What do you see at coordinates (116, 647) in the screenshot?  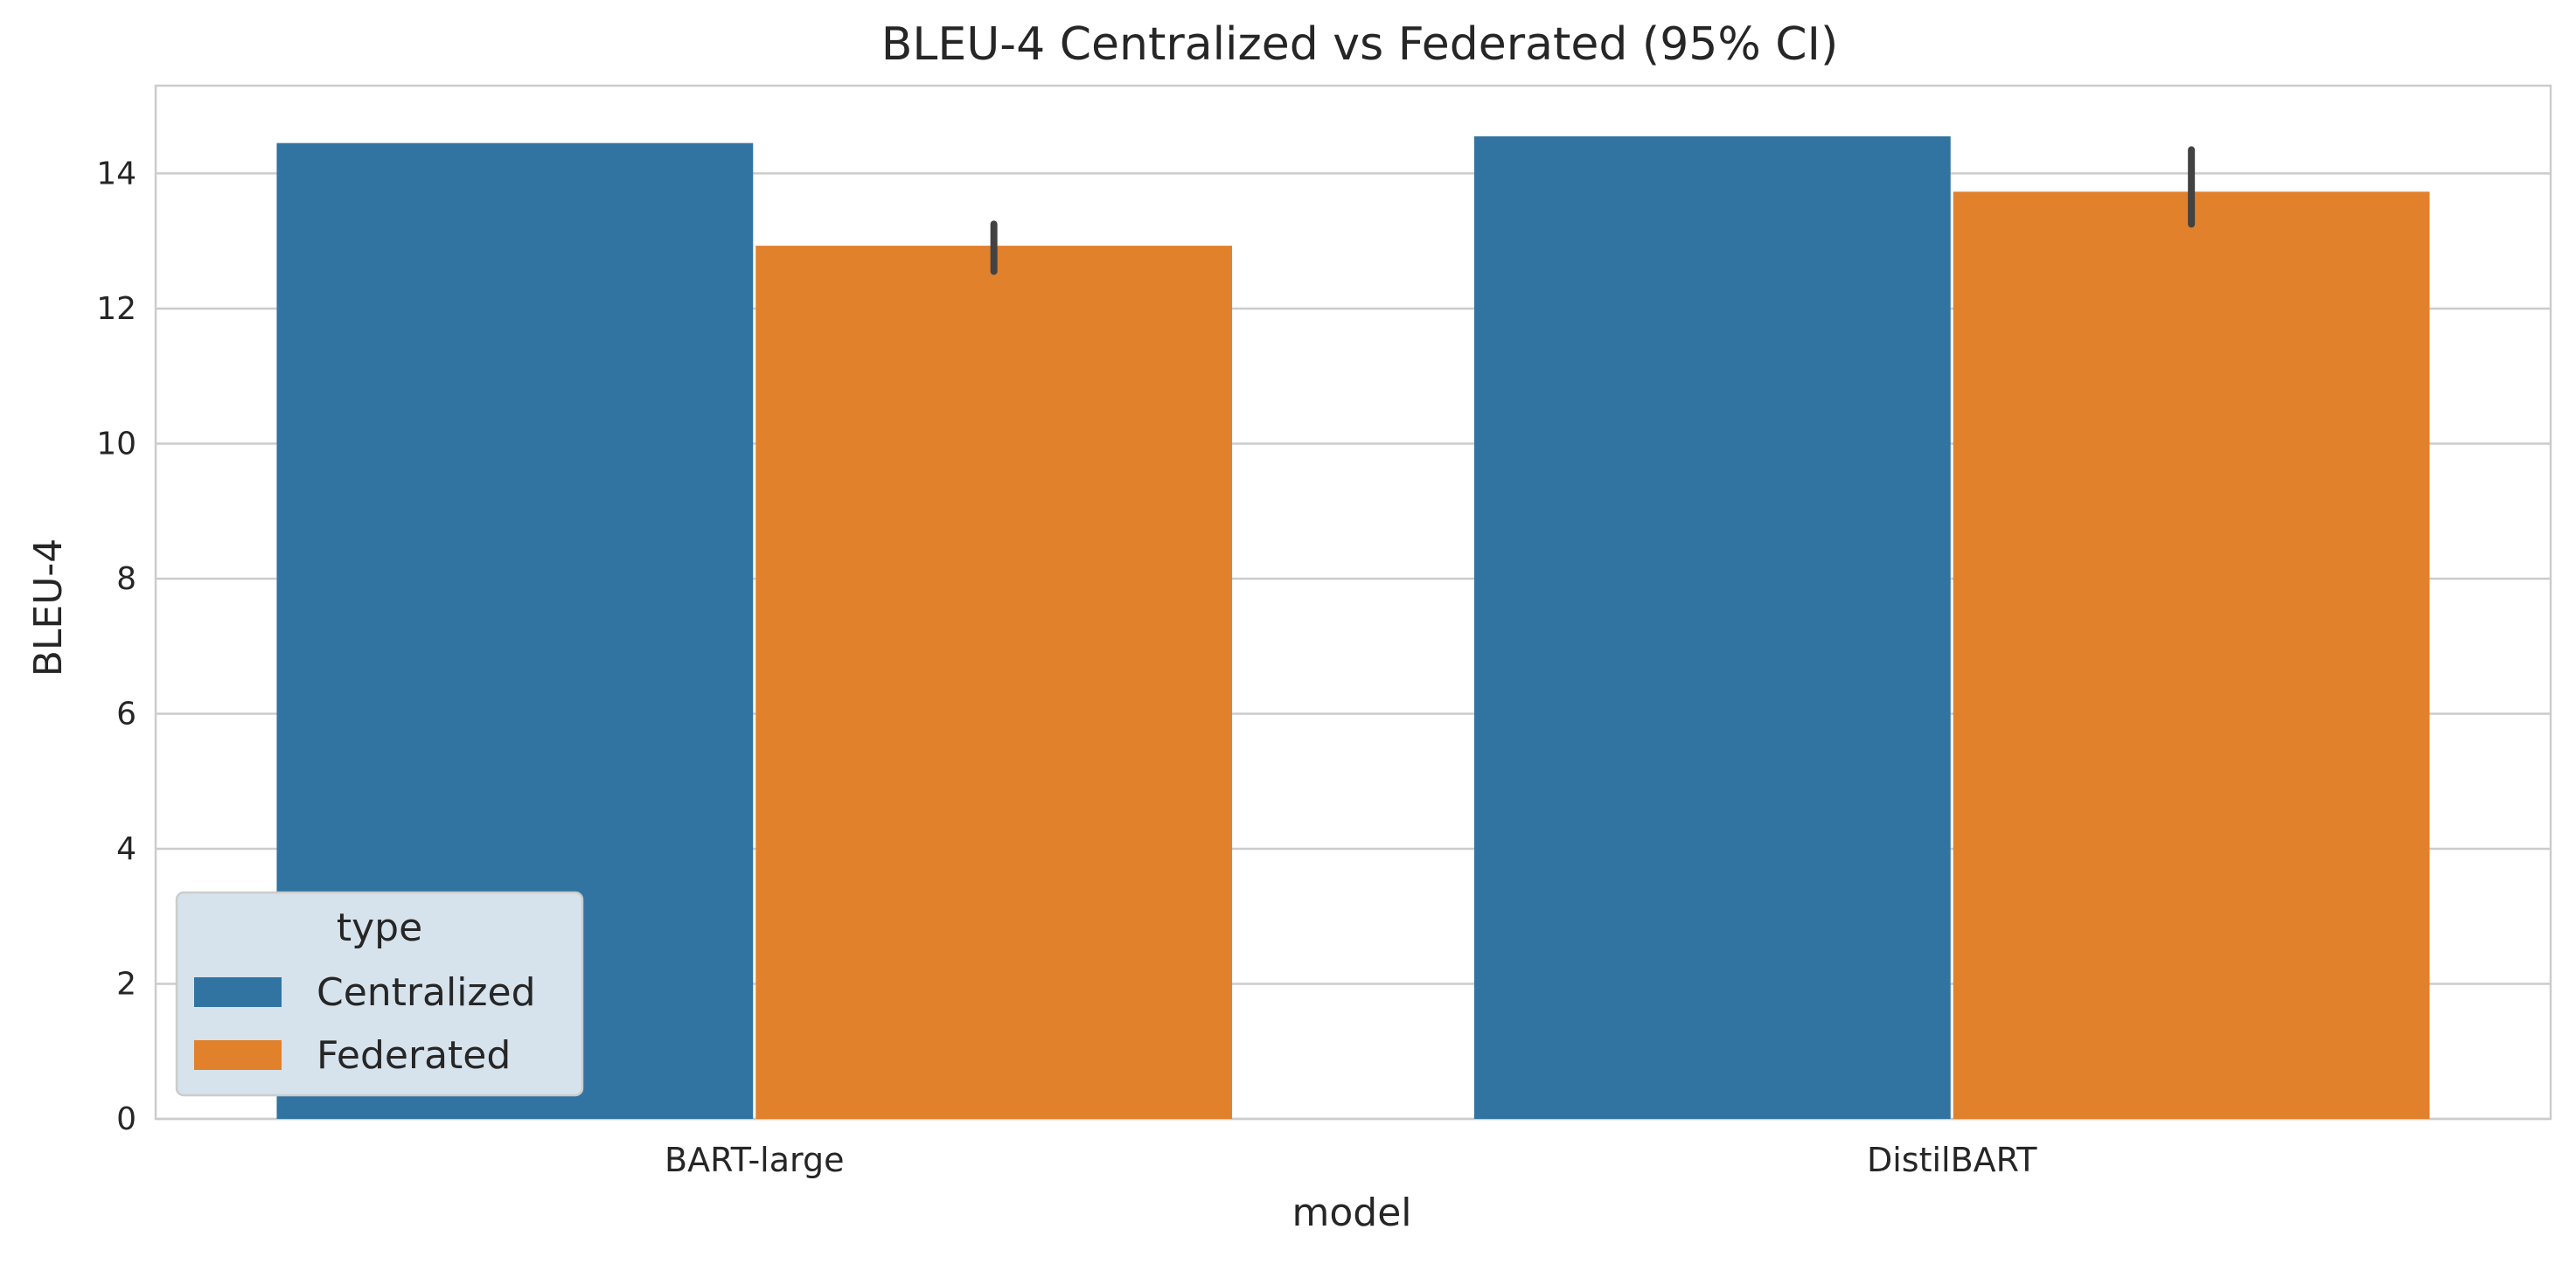 I see `y-tick-labels: 0 2 4 6 8 10 12 14` at bounding box center [116, 647].